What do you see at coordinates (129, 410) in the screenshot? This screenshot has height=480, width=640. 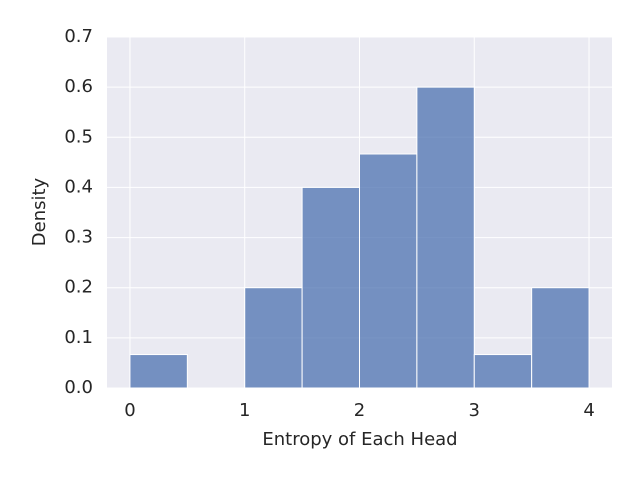 I see `x-tick-label: 0` at bounding box center [129, 410].